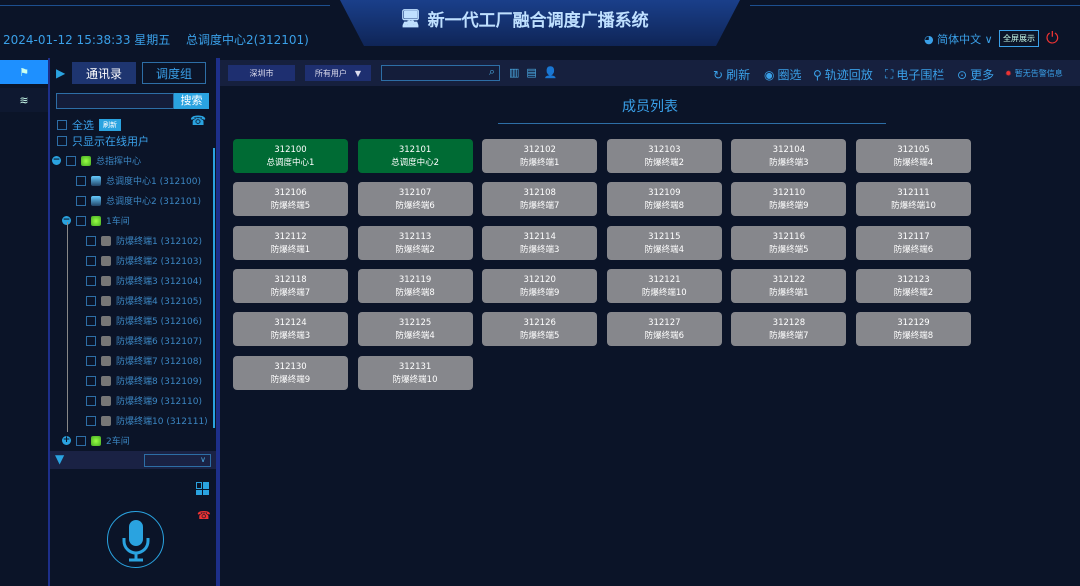  What do you see at coordinates (144, 360) in the screenshot?
I see `tree-node: 防爆终端7 (312108)` at bounding box center [144, 360].